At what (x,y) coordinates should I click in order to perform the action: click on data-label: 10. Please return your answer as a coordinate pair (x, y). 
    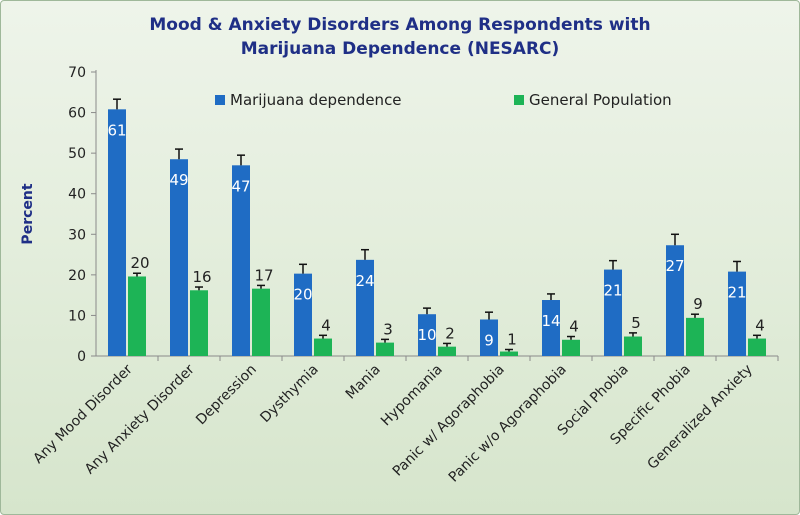
    Looking at the image, I should click on (426, 335).